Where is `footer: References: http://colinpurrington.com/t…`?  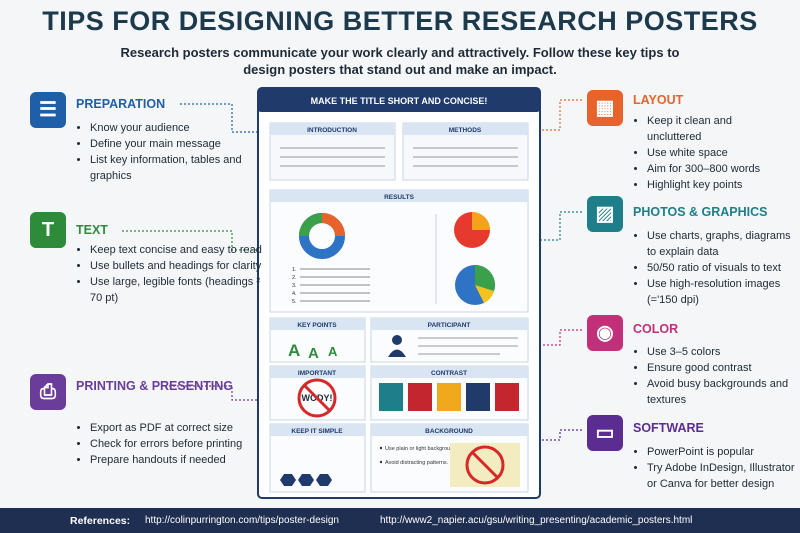 footer: References: http://colinpurrington.com/t… is located at coordinates (400, 520).